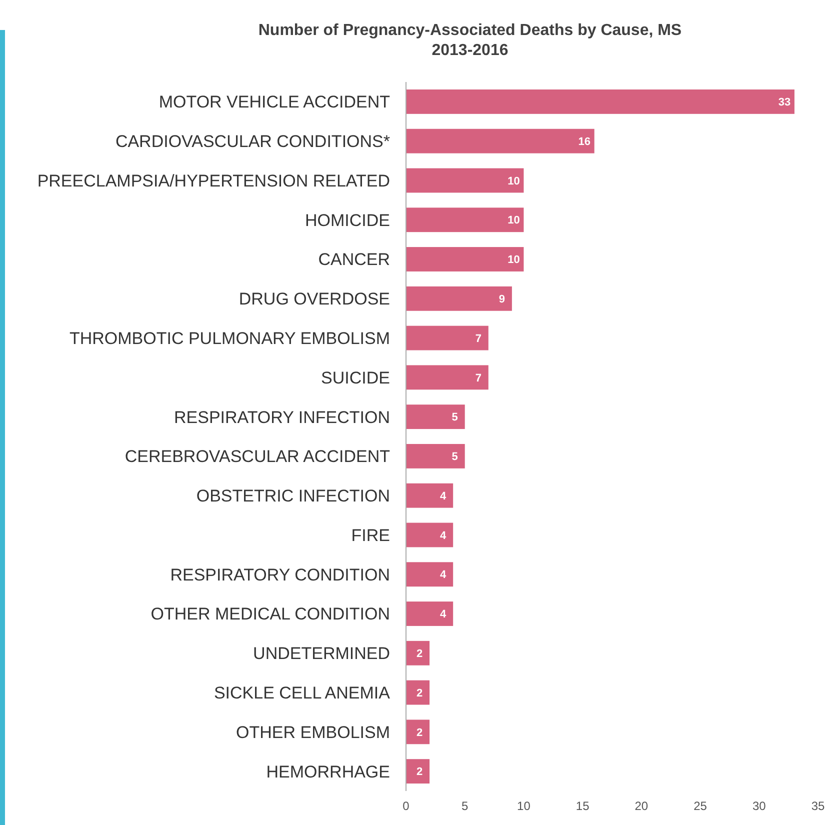 The width and height of the screenshot is (833, 825). Describe the element at coordinates (270, 614) in the screenshot. I see `y-tick-label: OTHER MEDICAL CONDITION` at that location.